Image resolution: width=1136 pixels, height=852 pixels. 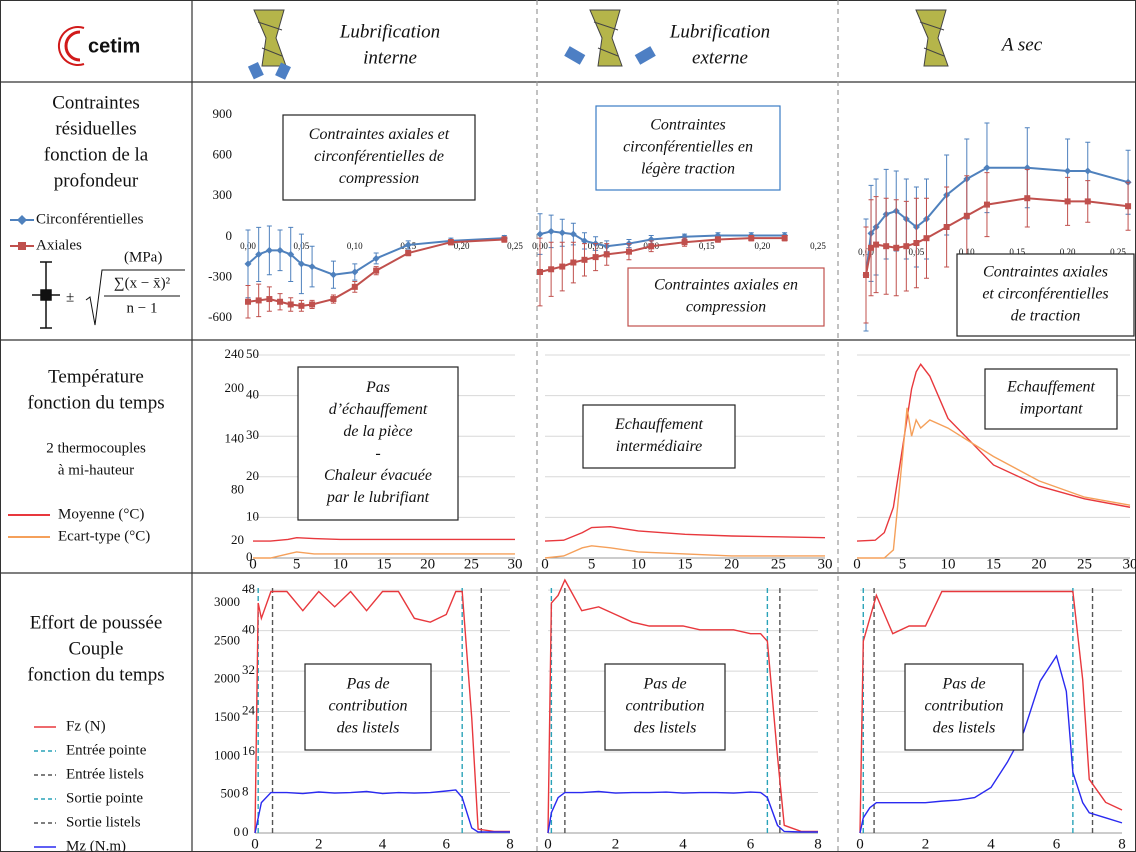 What do you see at coordinates (237, 831) in the screenshot?
I see `y-tick-label: 0` at bounding box center [237, 831].